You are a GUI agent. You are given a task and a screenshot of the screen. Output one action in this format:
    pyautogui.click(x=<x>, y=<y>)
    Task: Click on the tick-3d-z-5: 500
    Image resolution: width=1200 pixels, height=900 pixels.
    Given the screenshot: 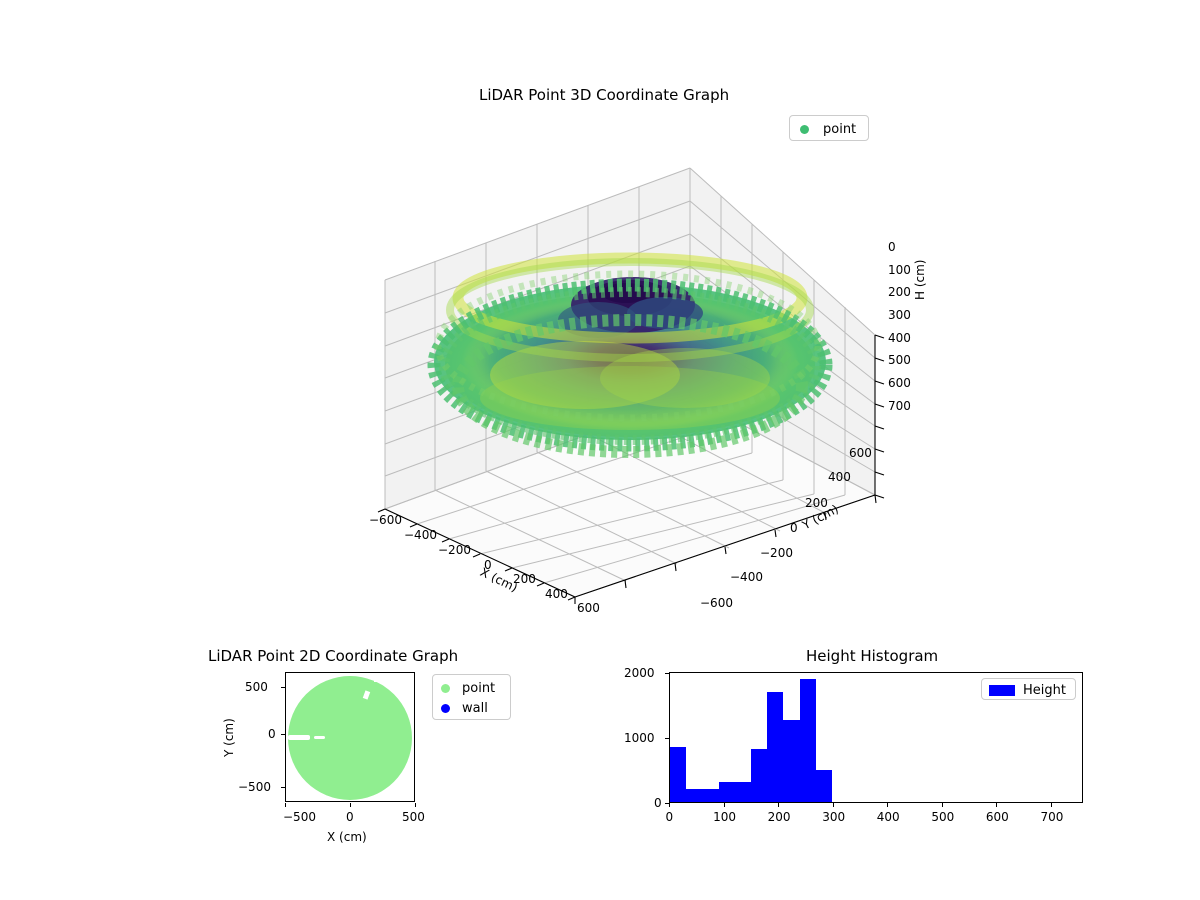 What is the action you would take?
    pyautogui.click(x=899, y=360)
    